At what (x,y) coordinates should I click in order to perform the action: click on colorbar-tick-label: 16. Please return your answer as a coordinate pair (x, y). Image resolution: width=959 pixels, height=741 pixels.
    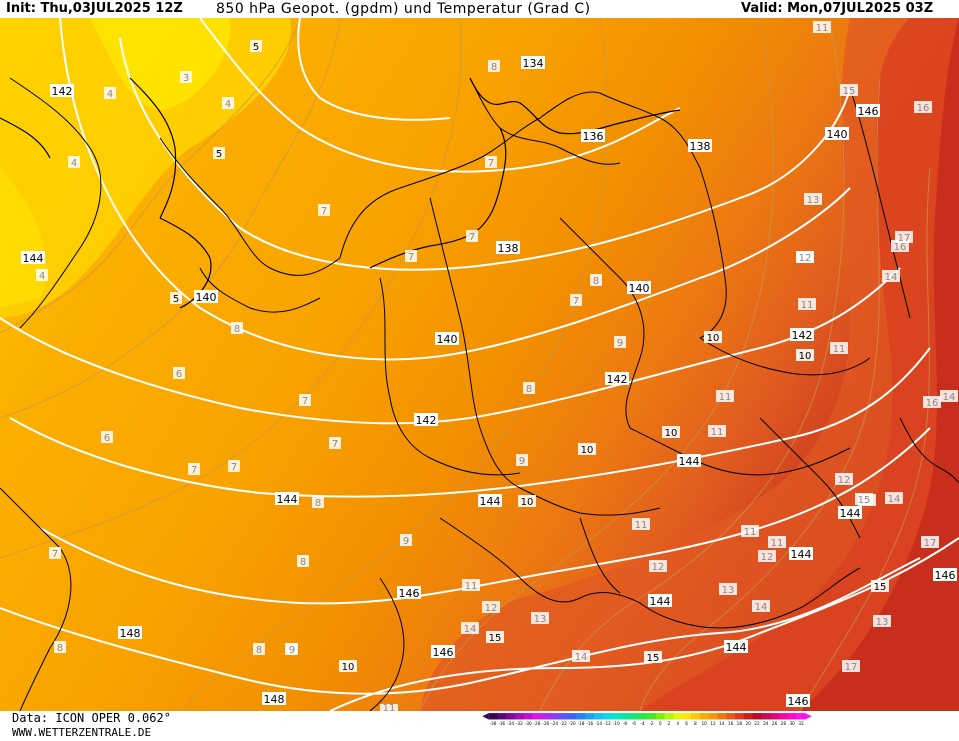
    Looking at the image, I should click on (731, 724).